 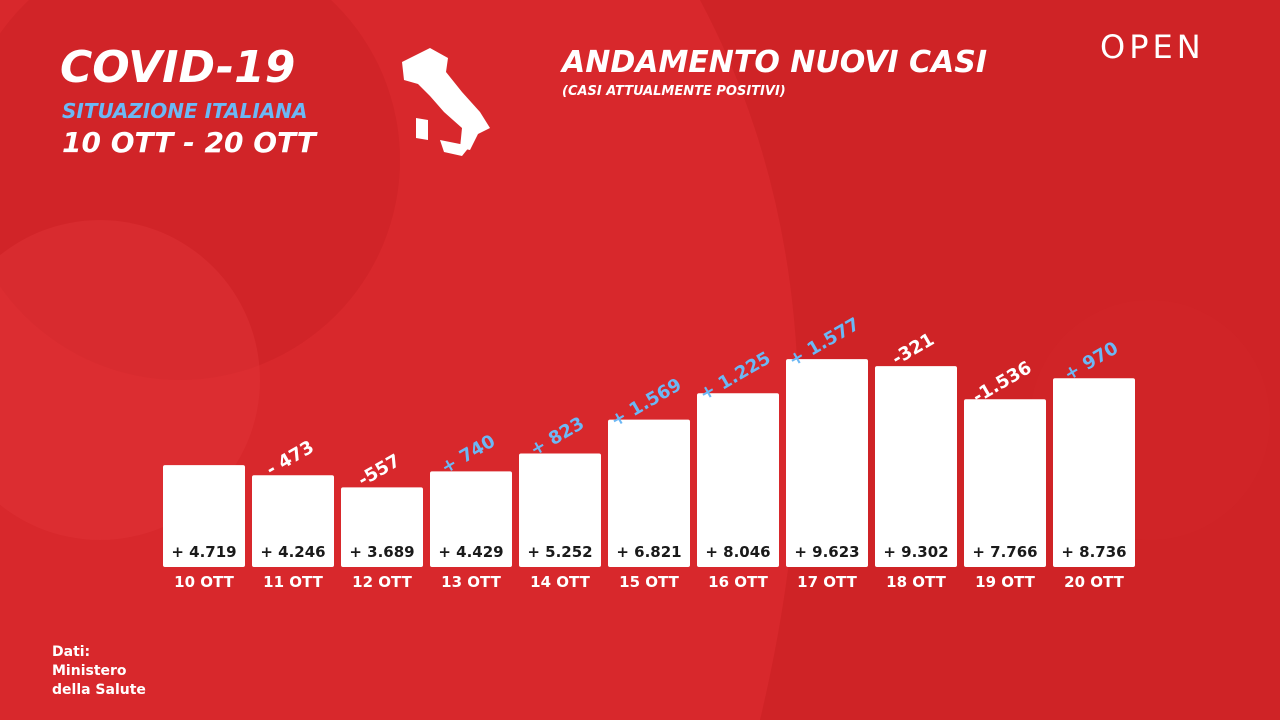 What do you see at coordinates (471, 582) in the screenshot?
I see `x-tick-label: 13 OTT` at bounding box center [471, 582].